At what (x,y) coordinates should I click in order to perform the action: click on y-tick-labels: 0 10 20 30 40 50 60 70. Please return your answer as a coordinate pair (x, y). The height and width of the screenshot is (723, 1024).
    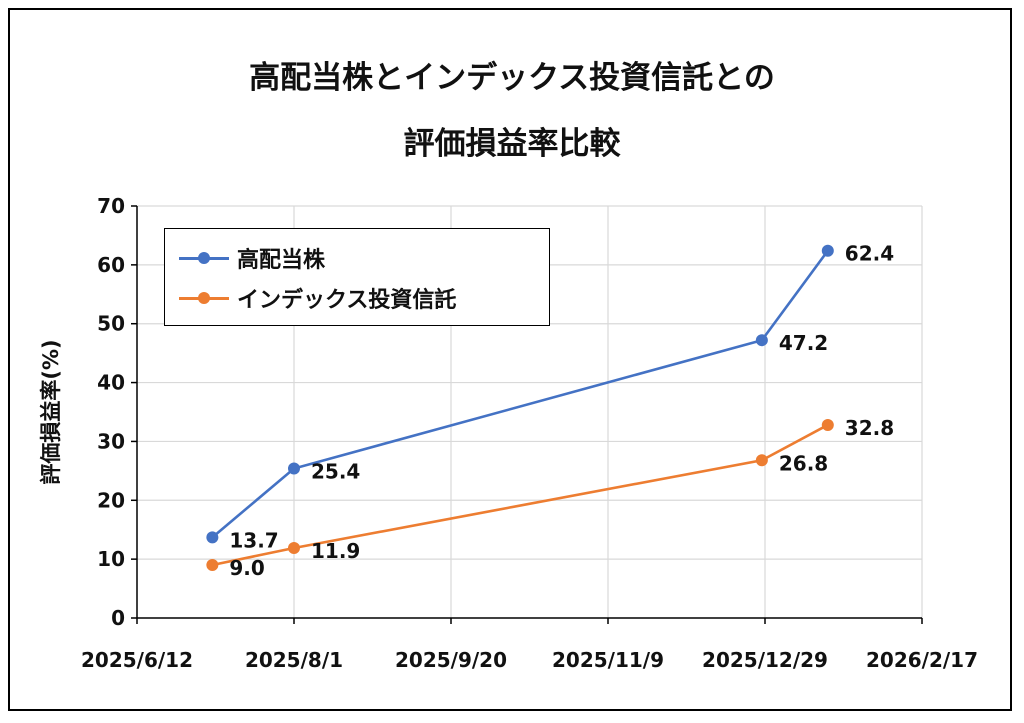
    Looking at the image, I should click on (111, 412).